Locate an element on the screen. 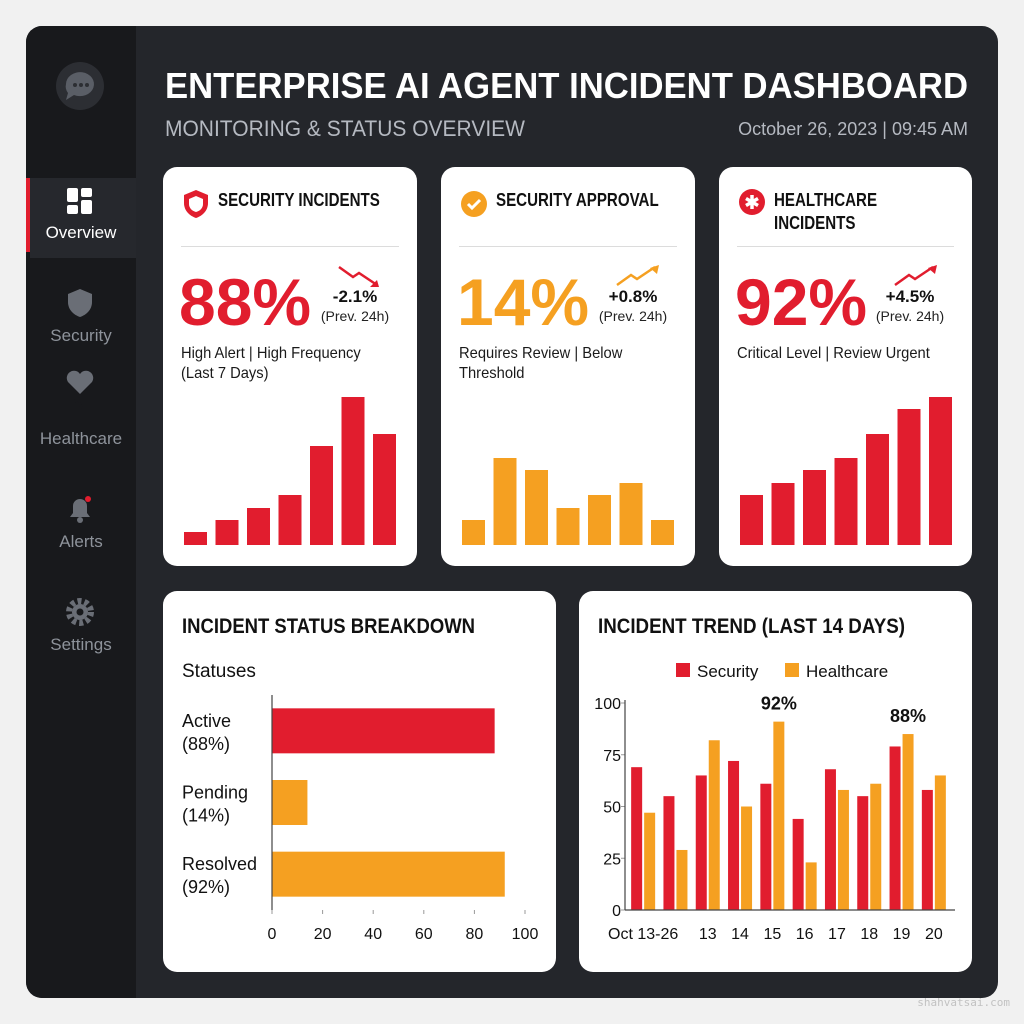 The height and width of the screenshot is (1024, 1024). x-tick-label: 19 is located at coordinates (902, 934).